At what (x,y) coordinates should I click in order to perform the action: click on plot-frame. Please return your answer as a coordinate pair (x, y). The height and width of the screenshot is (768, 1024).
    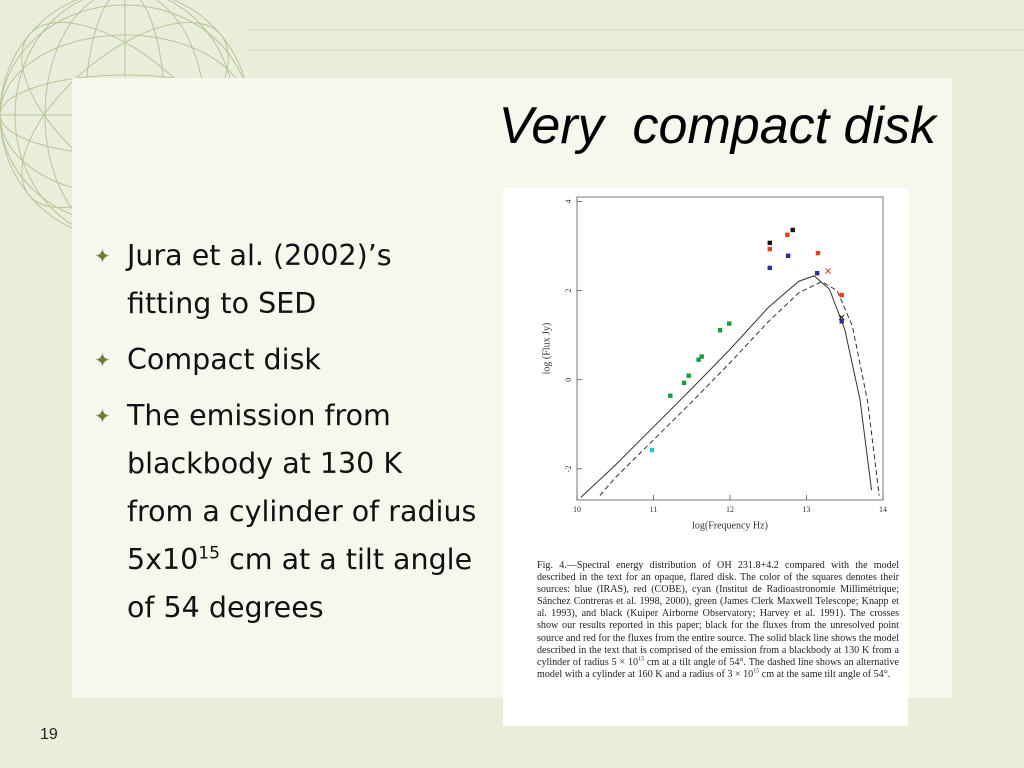
    Looking at the image, I should click on (730, 348).